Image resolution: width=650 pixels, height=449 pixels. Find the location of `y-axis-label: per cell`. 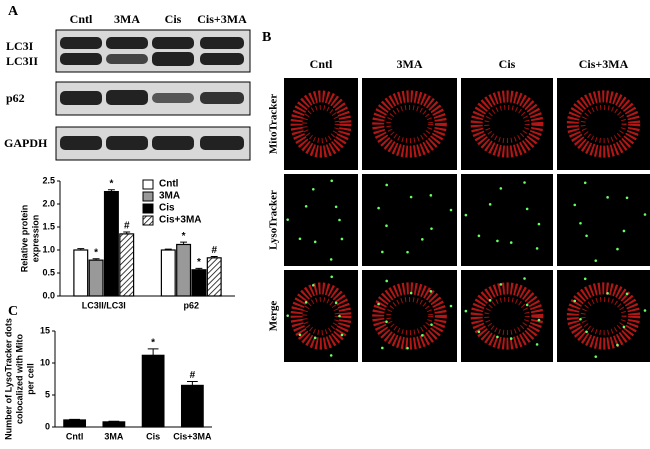

y-axis-label: per cell is located at coordinates (30, 379).